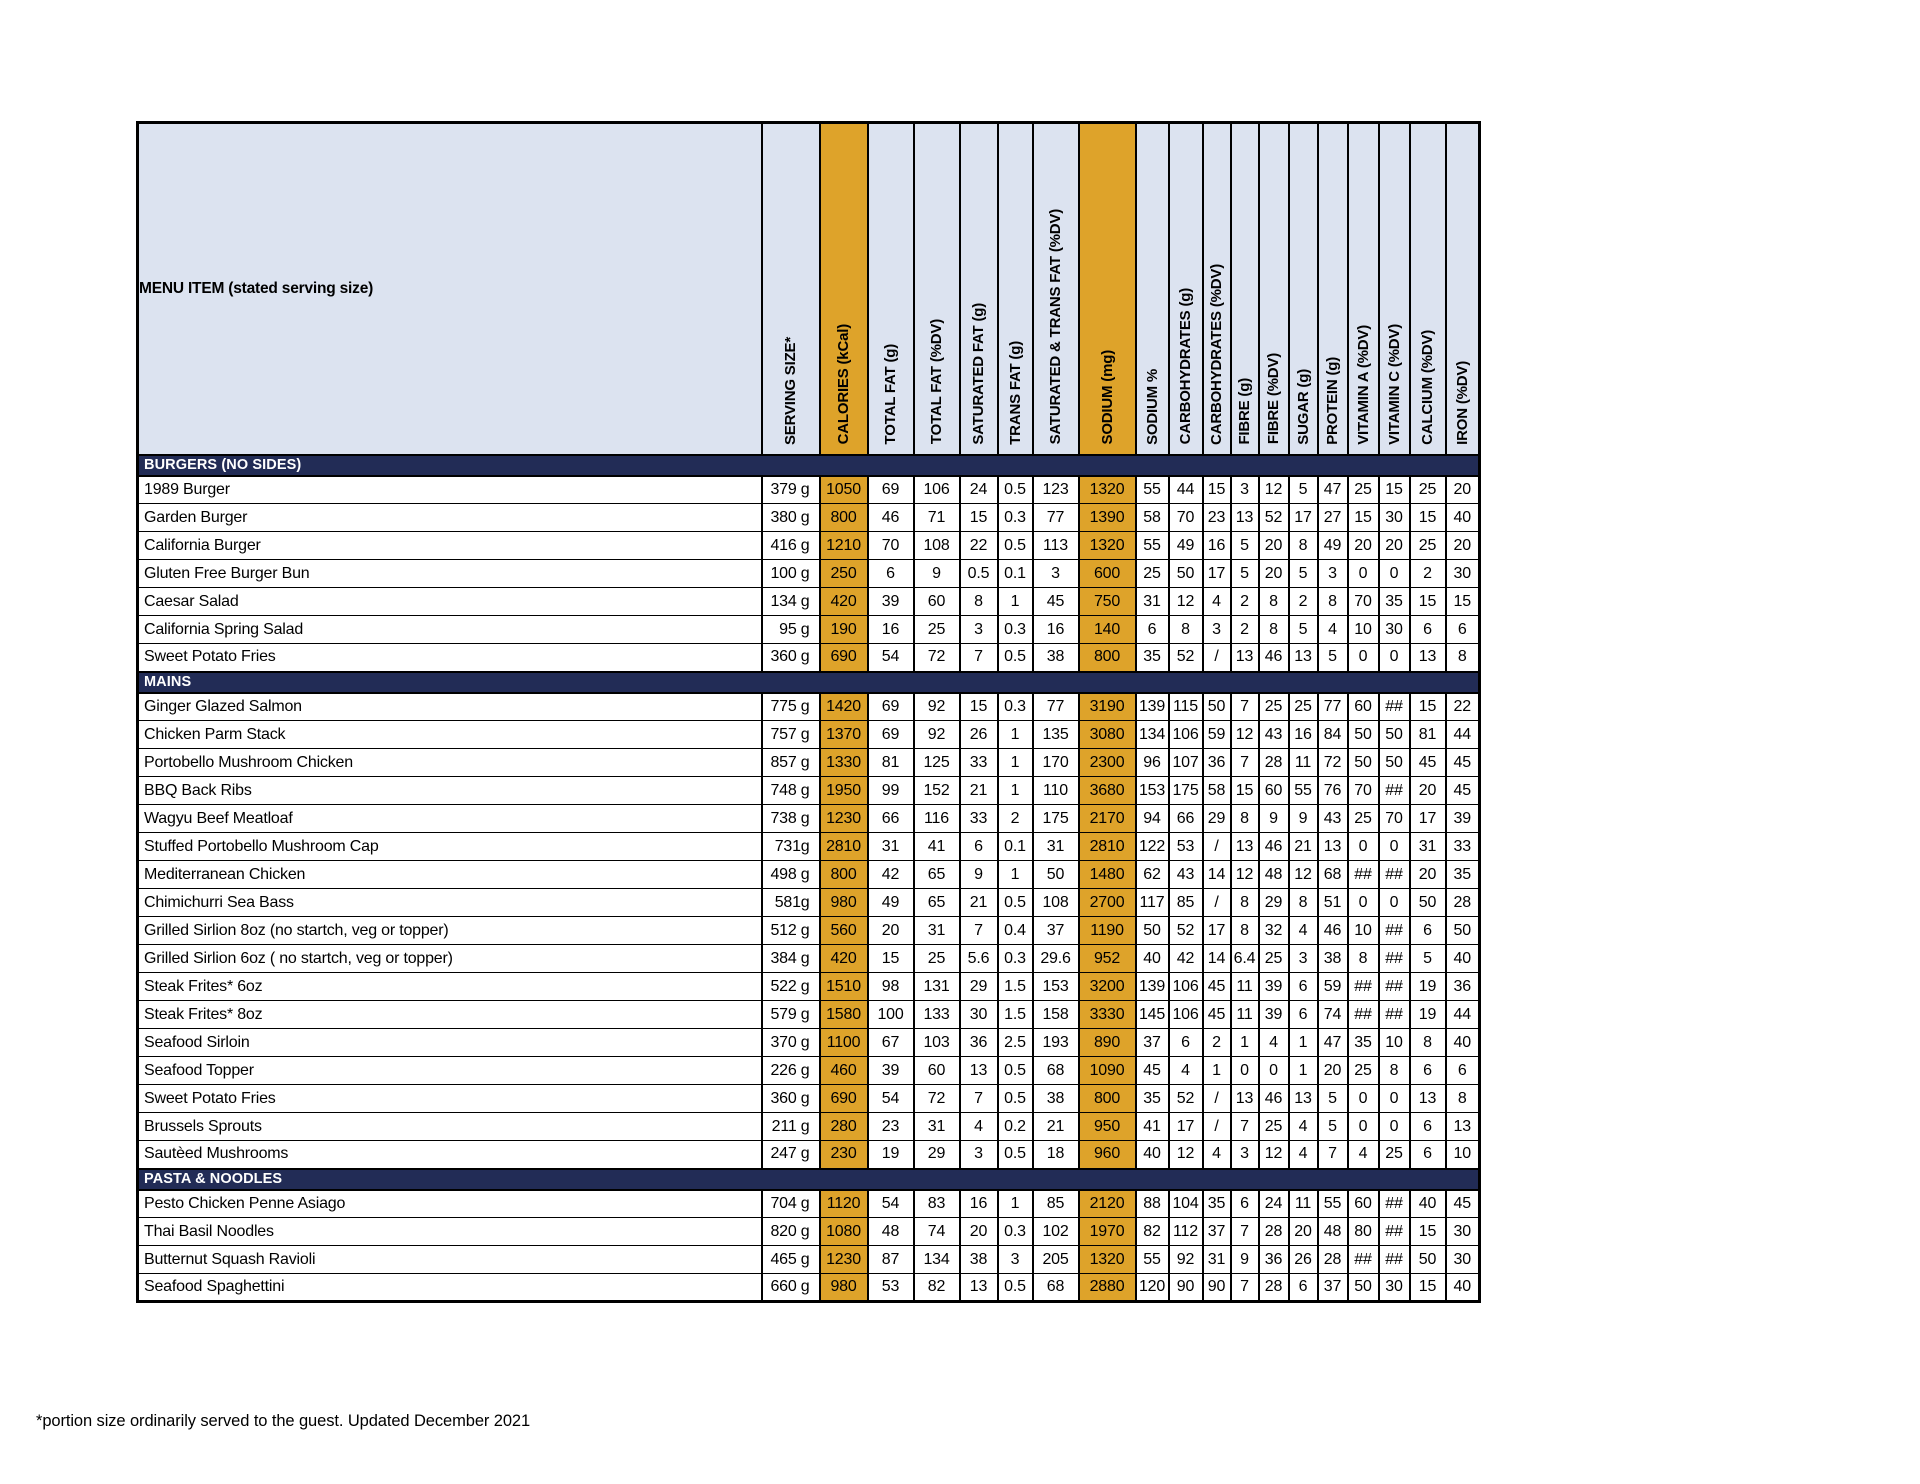 This screenshot has height=1484, width=1920. I want to click on cell-fibre-g: 15, so click(1244, 790).